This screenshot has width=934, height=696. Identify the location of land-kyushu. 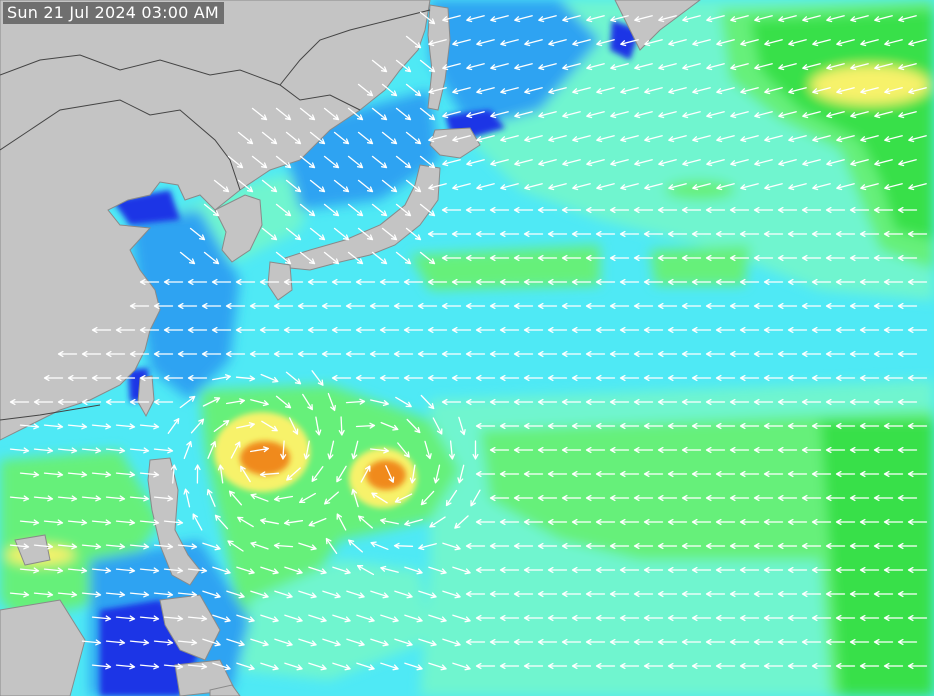
(280, 281).